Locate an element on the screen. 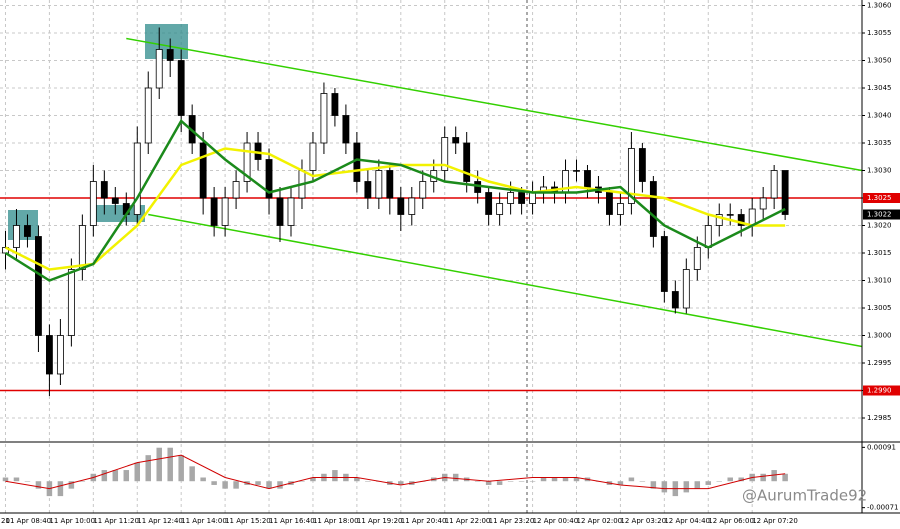 This screenshot has width=900, height=529. x-tick-label: 11 Apr 15:20 is located at coordinates (248, 521).